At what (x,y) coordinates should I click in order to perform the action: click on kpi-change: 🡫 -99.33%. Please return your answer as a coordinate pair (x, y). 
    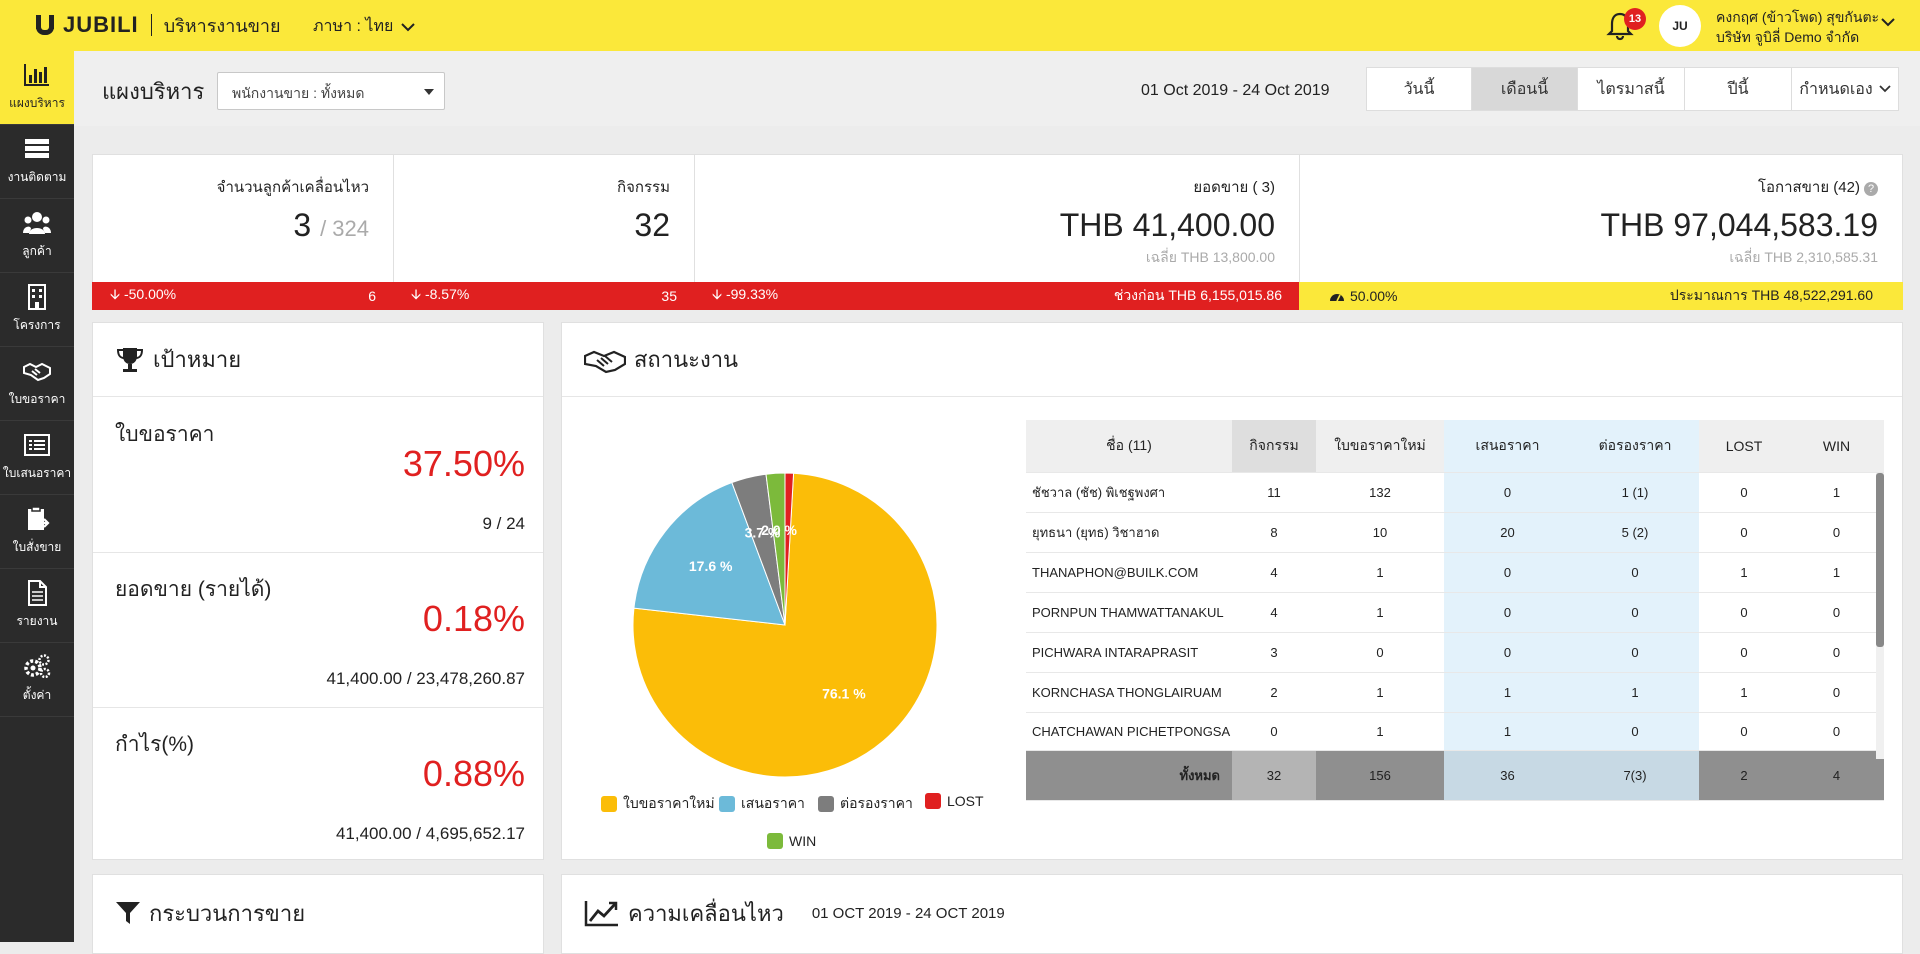
    Looking at the image, I should click on (745, 294).